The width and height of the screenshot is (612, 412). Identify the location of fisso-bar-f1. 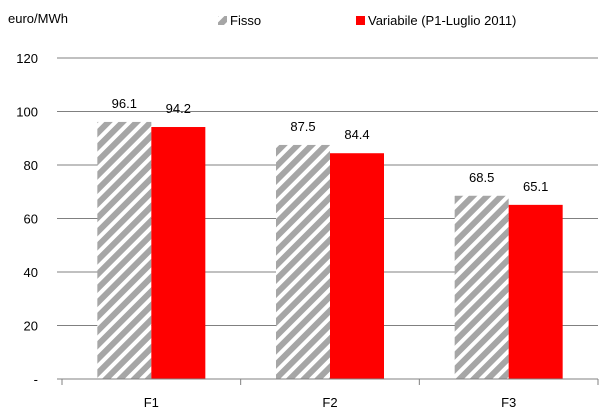
(124, 250).